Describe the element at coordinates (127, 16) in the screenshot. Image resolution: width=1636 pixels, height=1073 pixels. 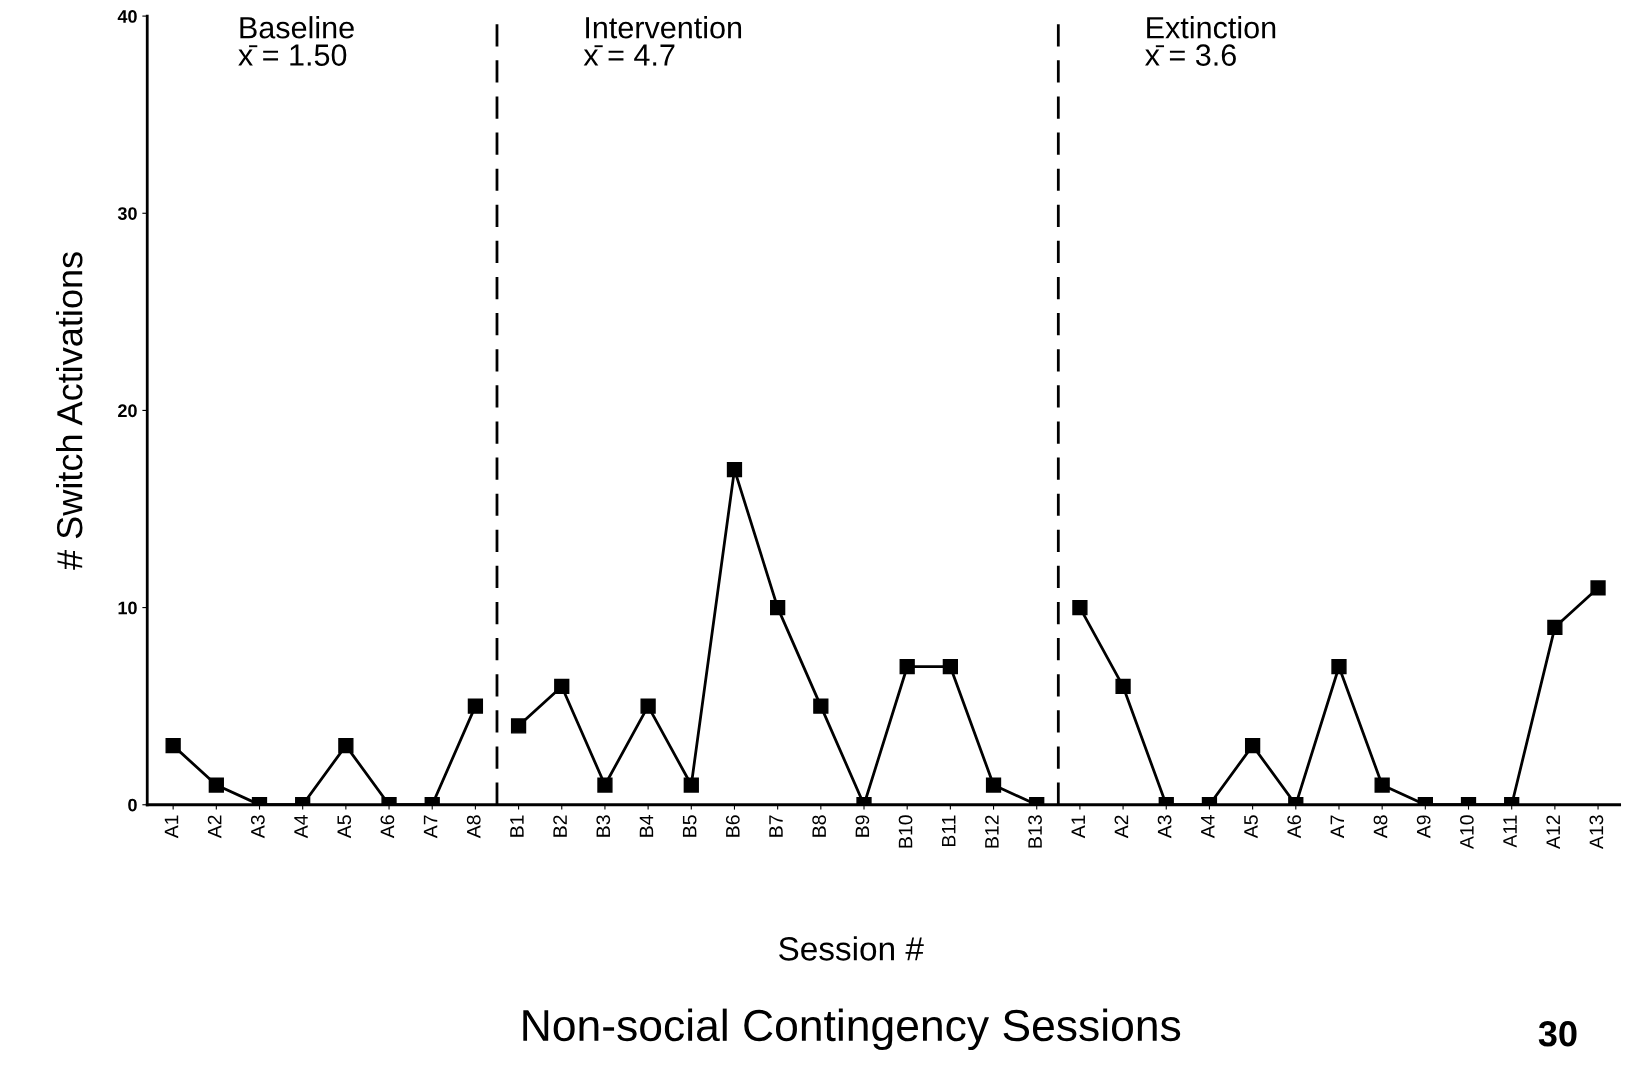
I see `y-tick-label: 40` at that location.